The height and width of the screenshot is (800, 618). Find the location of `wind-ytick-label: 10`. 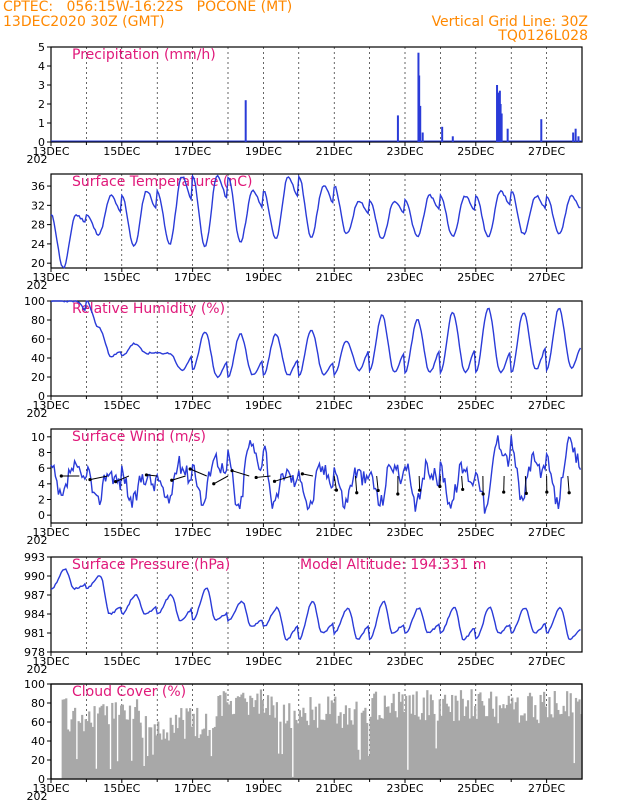

wind-ytick-label: 10 is located at coordinates (38, 437).